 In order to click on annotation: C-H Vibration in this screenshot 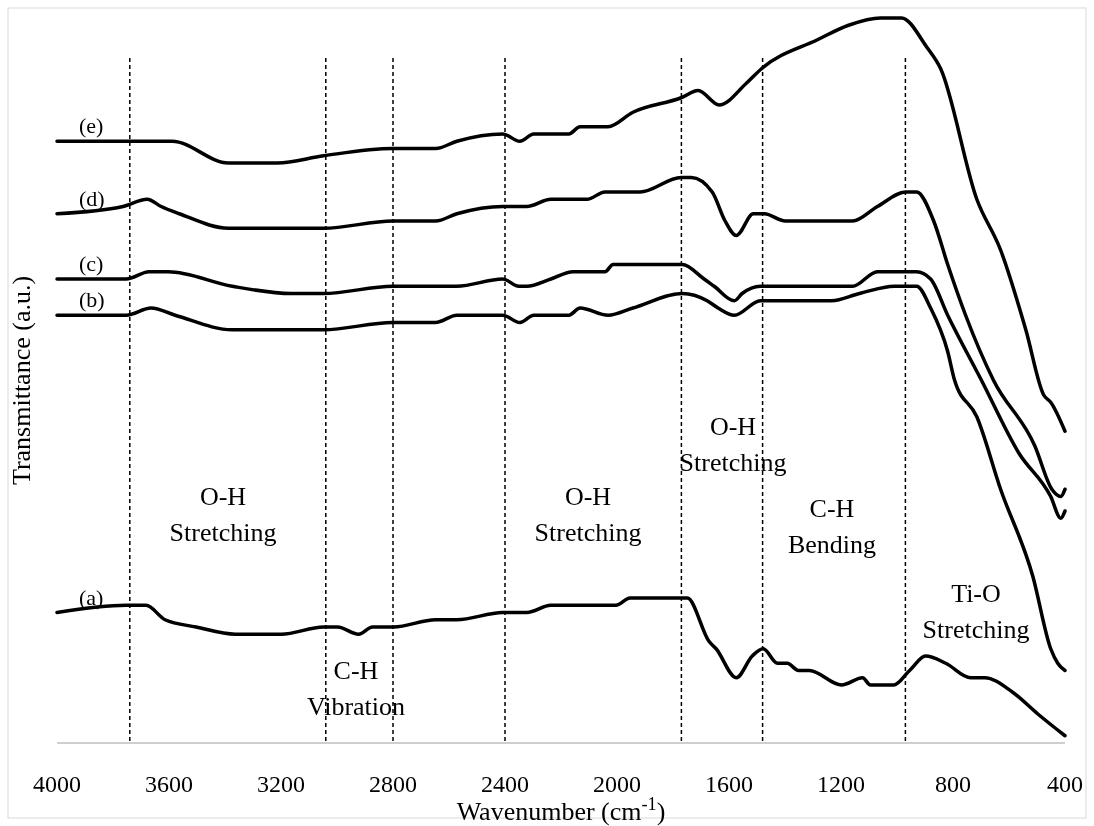, I will do `click(356, 688)`.